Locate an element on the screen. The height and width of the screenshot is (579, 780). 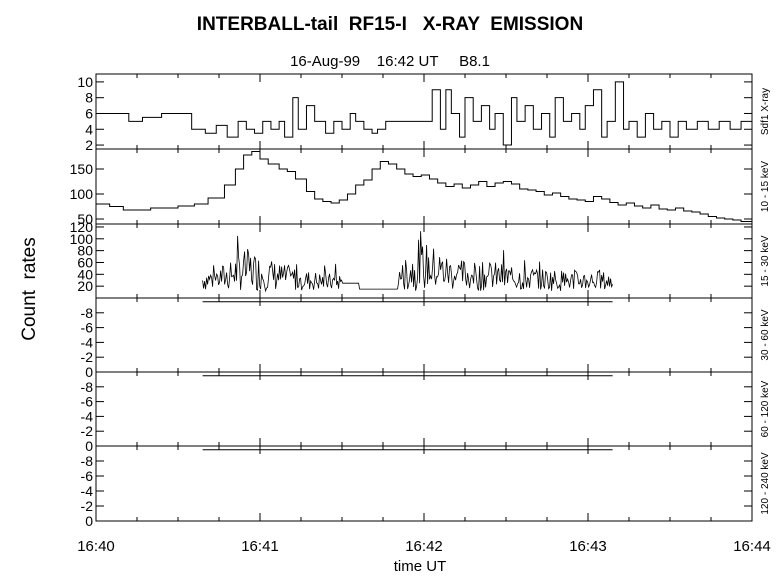
y-tick-label: 2 is located at coordinates (89, 145).